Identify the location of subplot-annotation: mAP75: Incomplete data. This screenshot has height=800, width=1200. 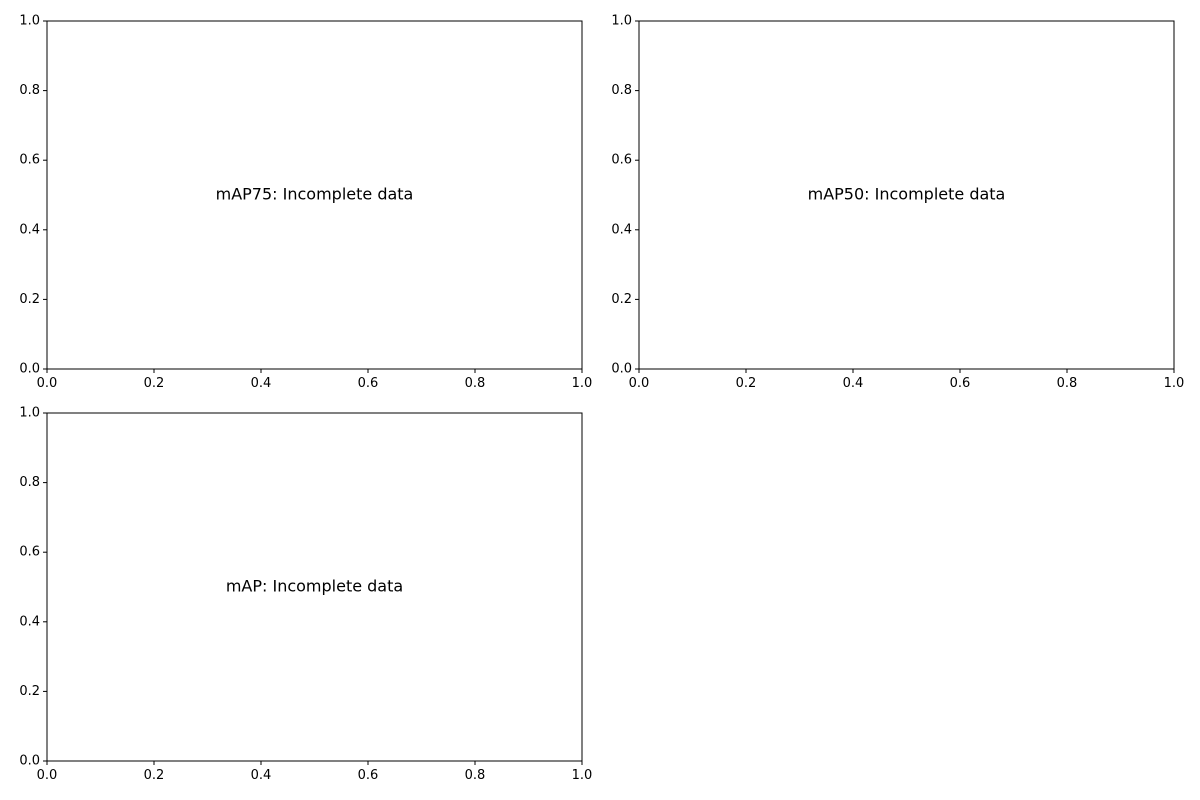
(315, 194).